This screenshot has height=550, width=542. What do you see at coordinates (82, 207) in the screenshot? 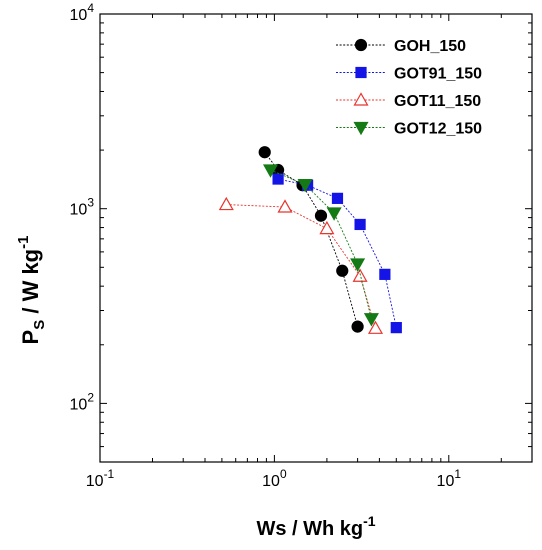
I see `y-tick-label: 10³` at bounding box center [82, 207].